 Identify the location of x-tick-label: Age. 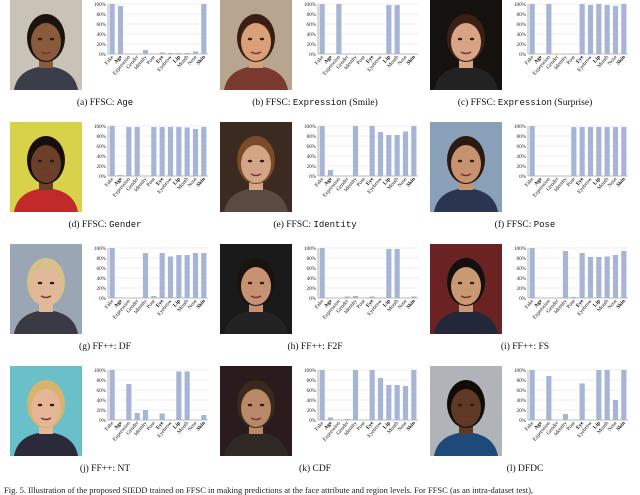
(538, 181).